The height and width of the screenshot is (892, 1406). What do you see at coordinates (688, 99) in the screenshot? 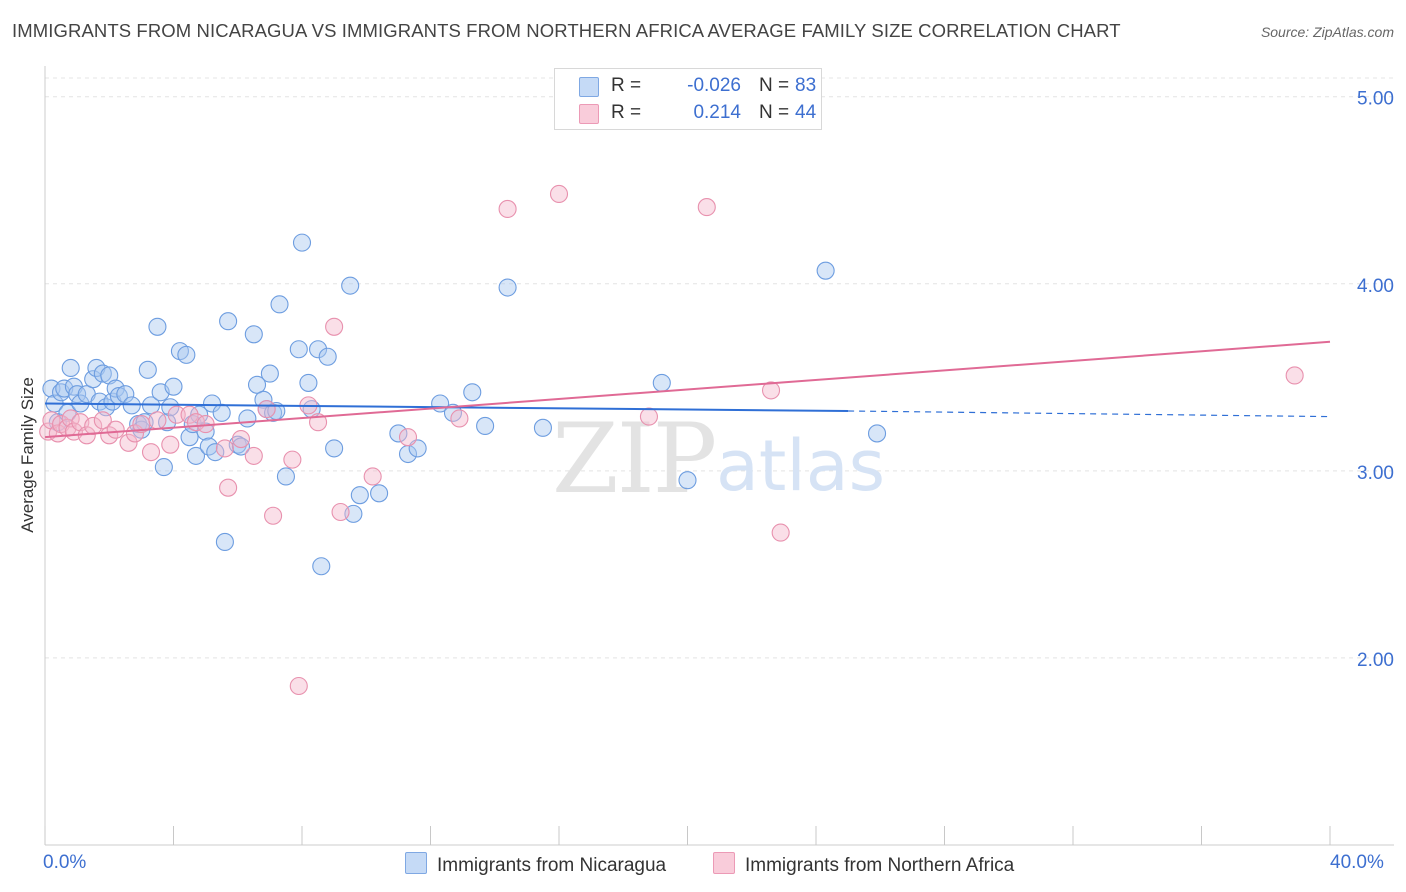
I see `correlation-legend: R = -0.026 N = 83 R = 0.214 N = 44` at bounding box center [688, 99].